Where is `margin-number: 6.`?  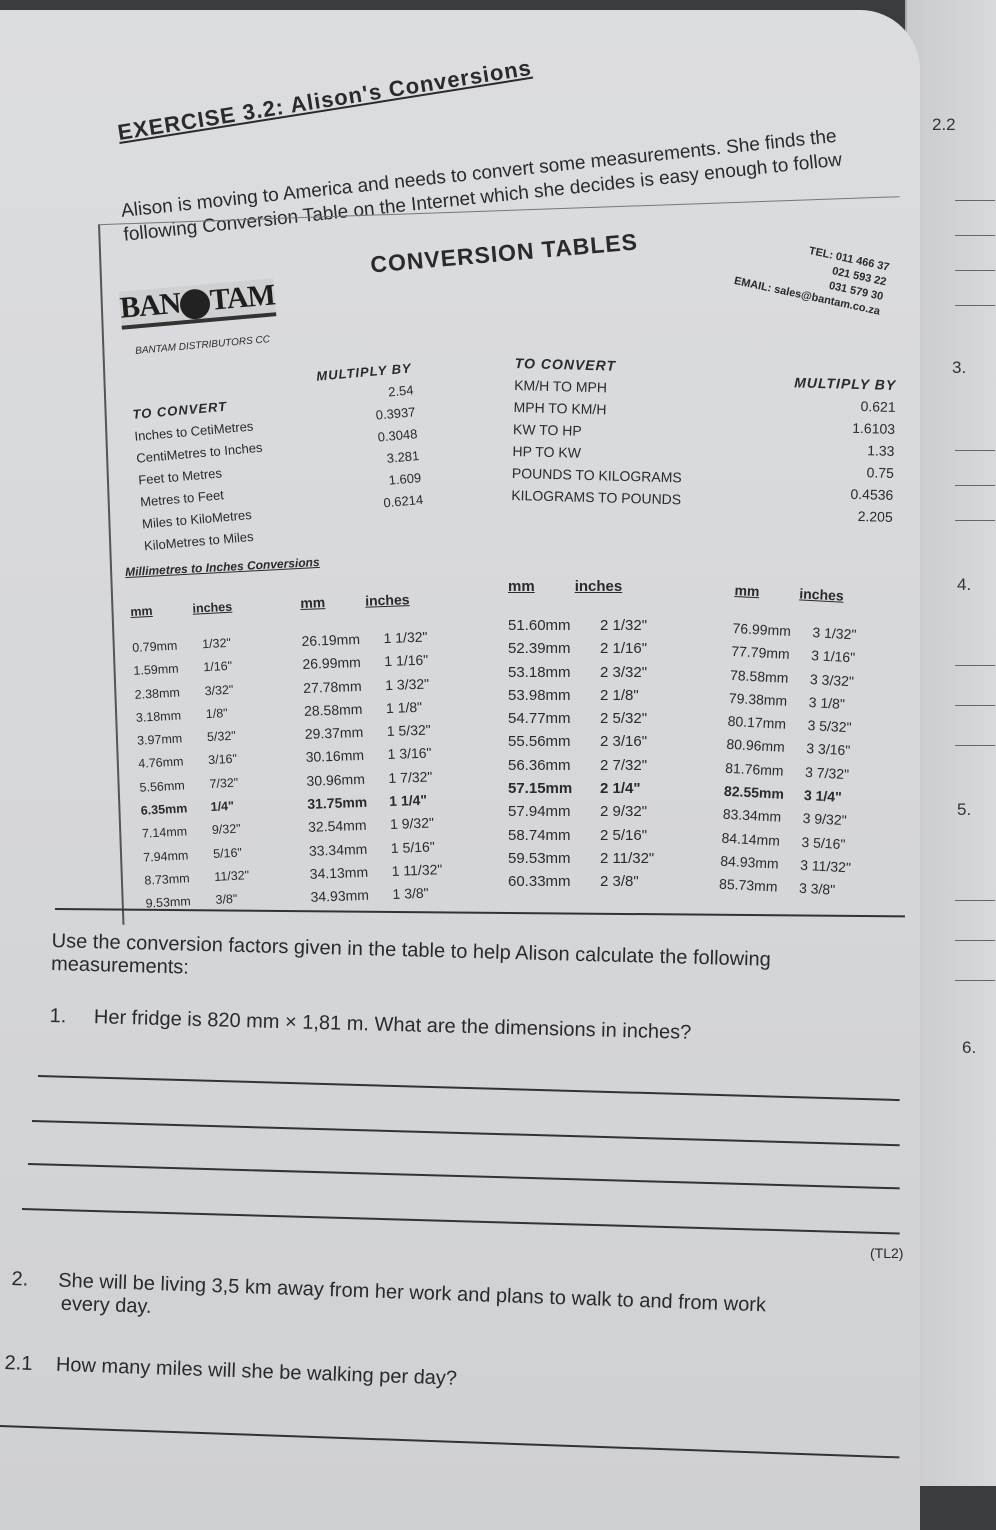
margin-number: 6. is located at coordinates (969, 1047).